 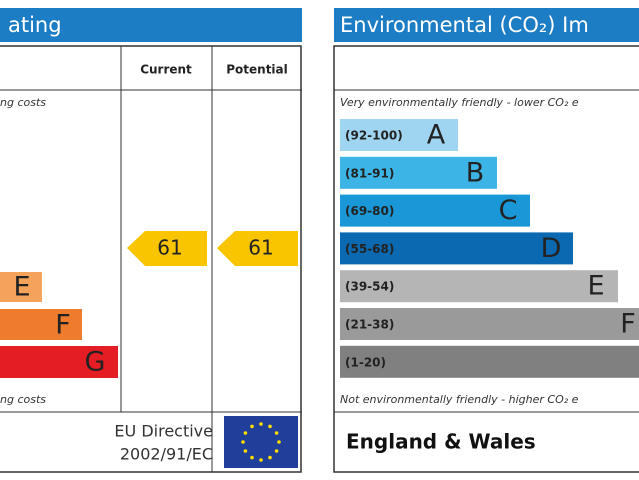 I want to click on band-range: (21-38), so click(x=369, y=325).